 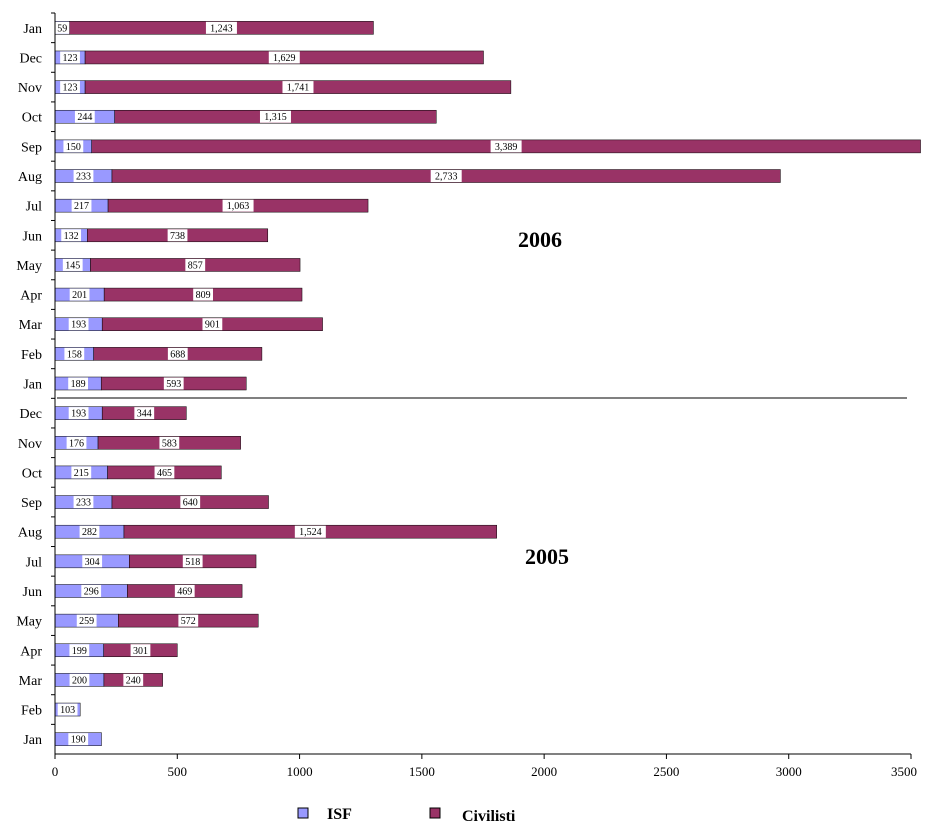 I want to click on legend-label-isf: ISF, so click(x=339, y=814).